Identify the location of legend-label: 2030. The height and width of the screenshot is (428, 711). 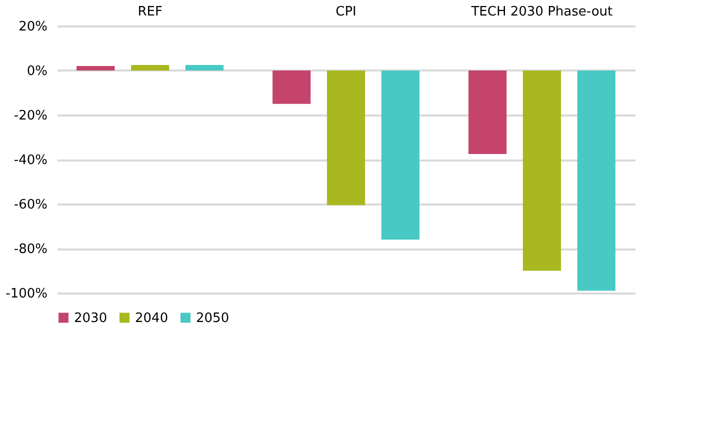
(91, 318).